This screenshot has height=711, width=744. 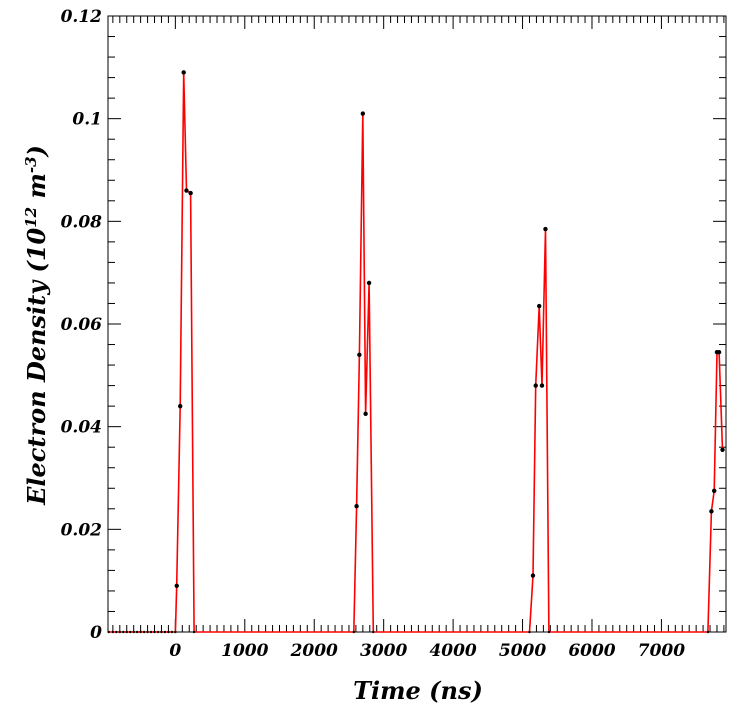 I want to click on x-tick-label: 0, so click(x=175, y=651).